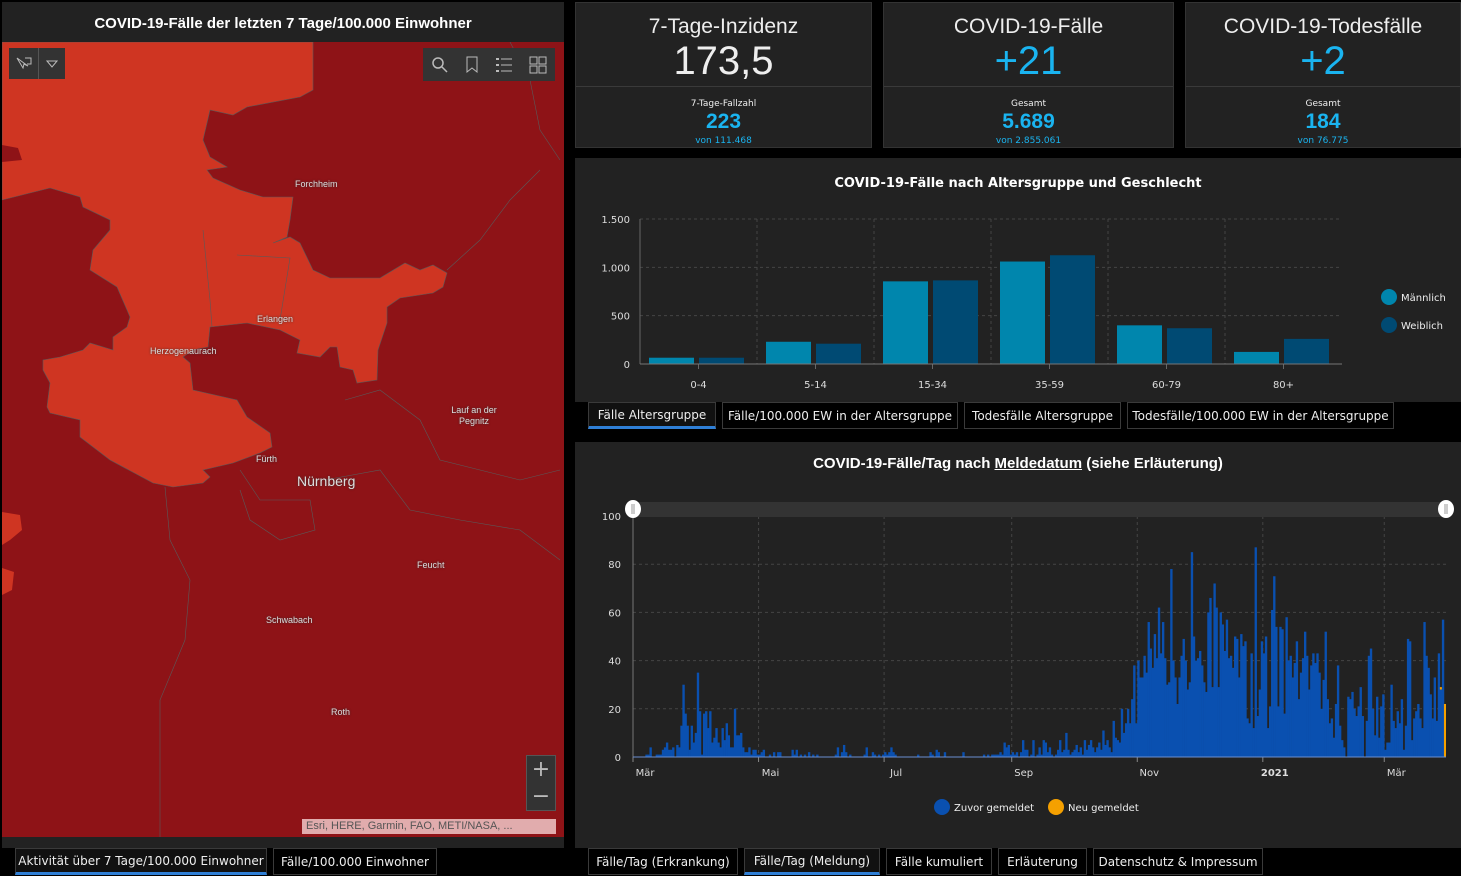  Describe the element at coordinates (1042, 415) in the screenshot. I see `tab-todesfaelle-altersgruppe: Todesfälle Altersgruppe` at that location.